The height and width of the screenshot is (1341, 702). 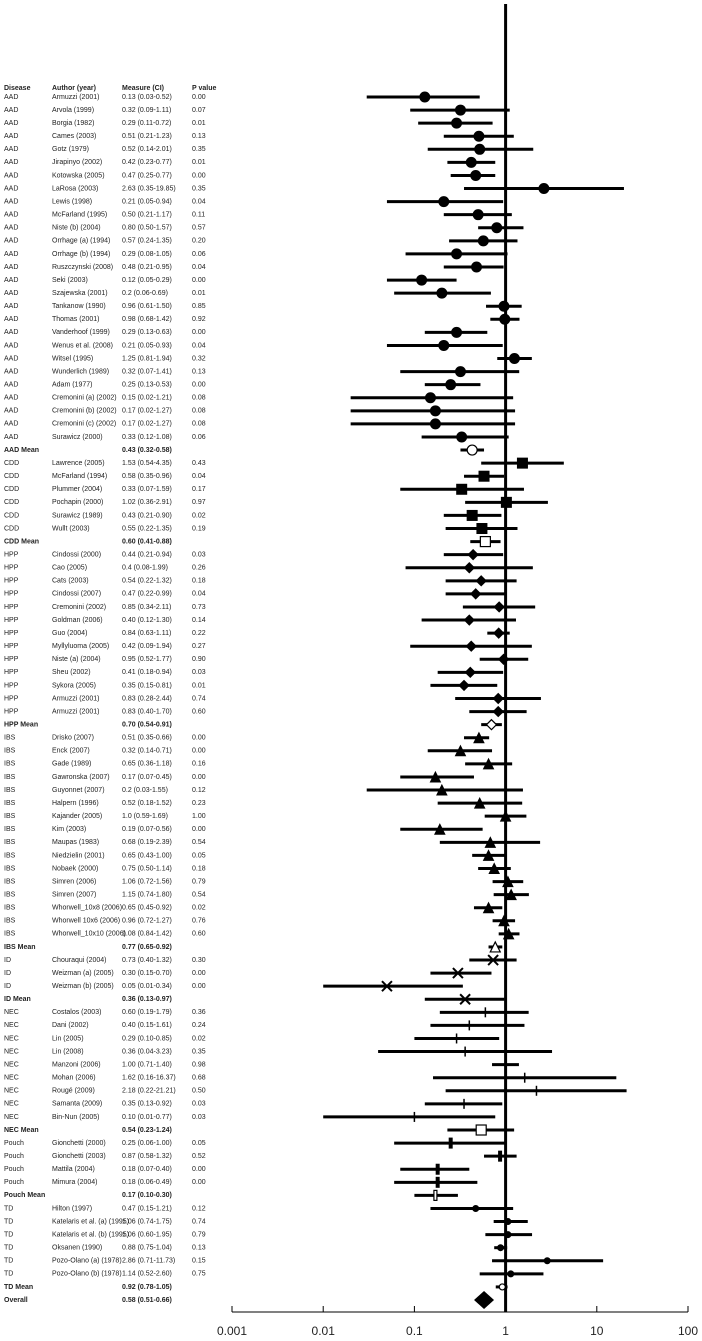 What do you see at coordinates (76, 555) in the screenshot?
I see `author: Cindossi (2000)` at bounding box center [76, 555].